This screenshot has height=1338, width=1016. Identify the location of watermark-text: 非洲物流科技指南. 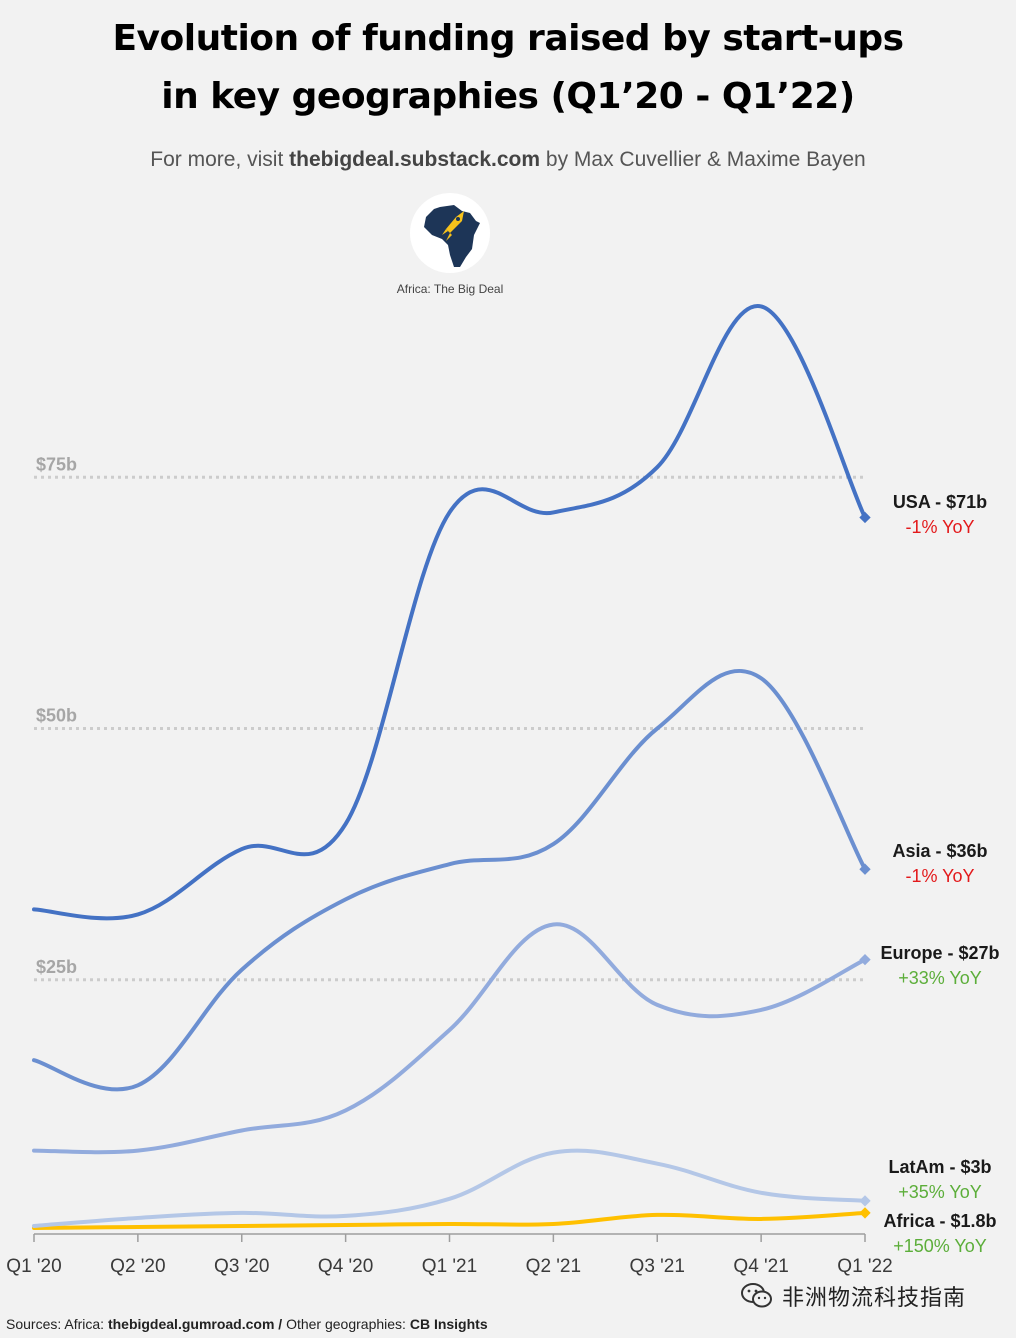
(874, 1297).